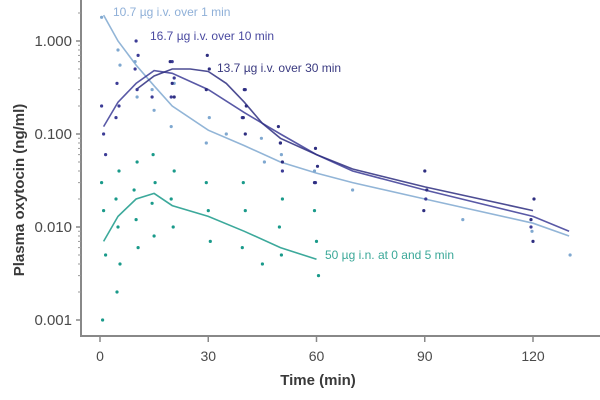 This screenshot has width=600, height=400. I want to click on x-tick-label: 30, so click(208, 356).